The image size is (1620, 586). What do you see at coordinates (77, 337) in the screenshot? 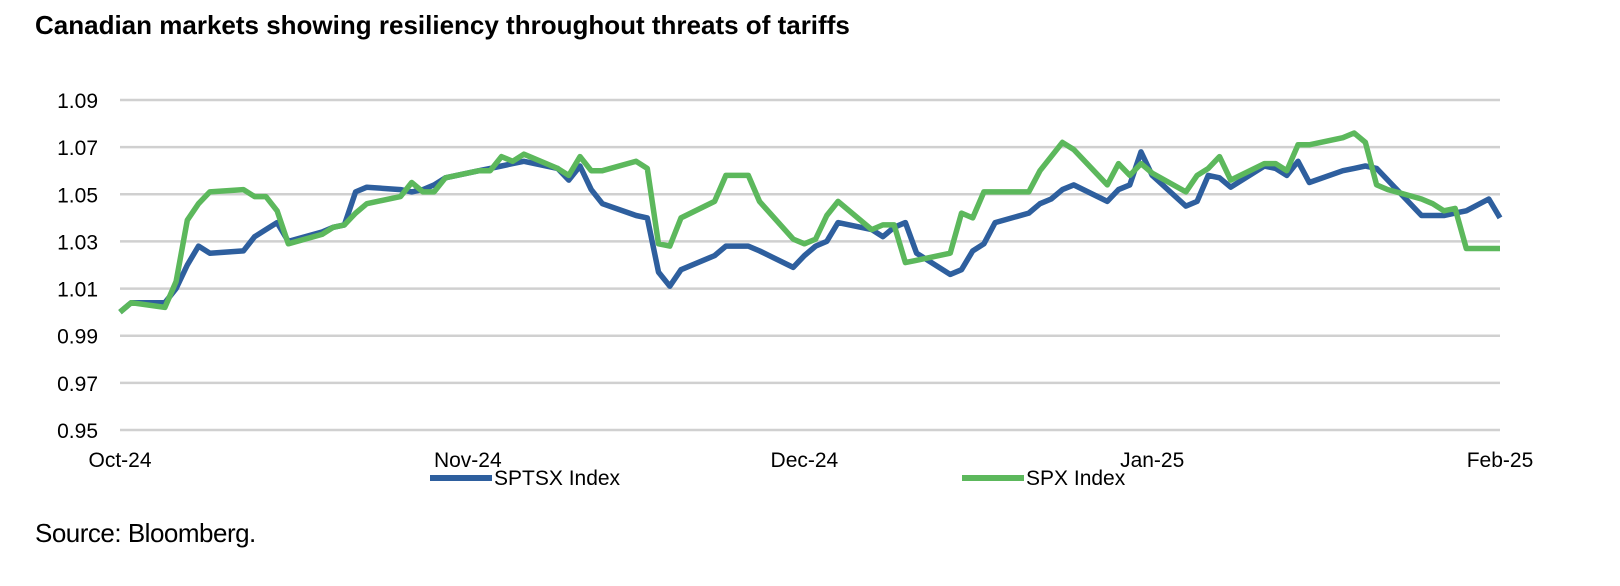
I see `y-tick-label: 0.99` at bounding box center [77, 337].